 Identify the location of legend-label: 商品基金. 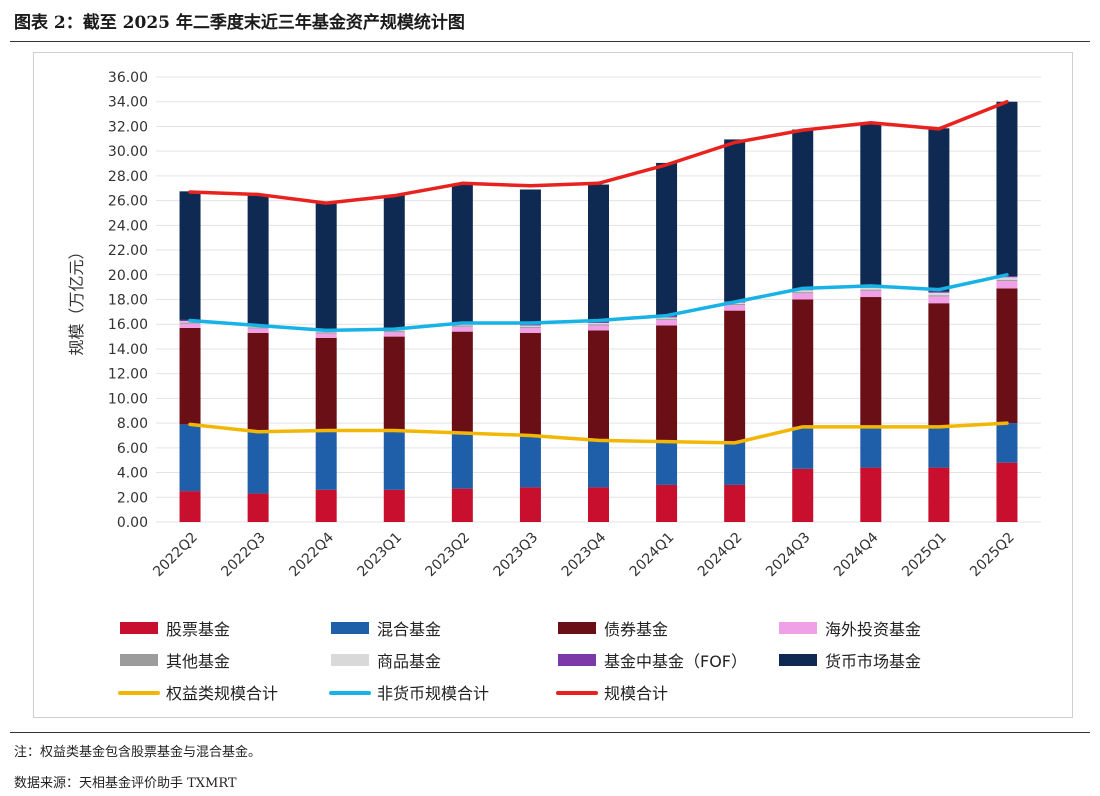
(409, 661).